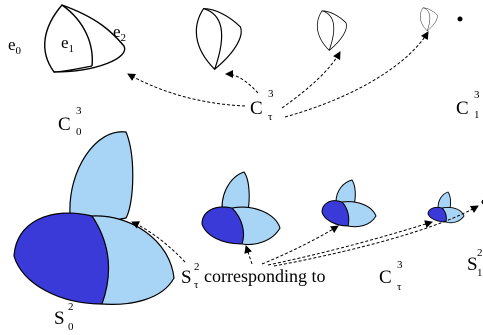  What do you see at coordinates (264, 276) in the screenshot?
I see `caption-corresponding-to: corresponding to` at bounding box center [264, 276].